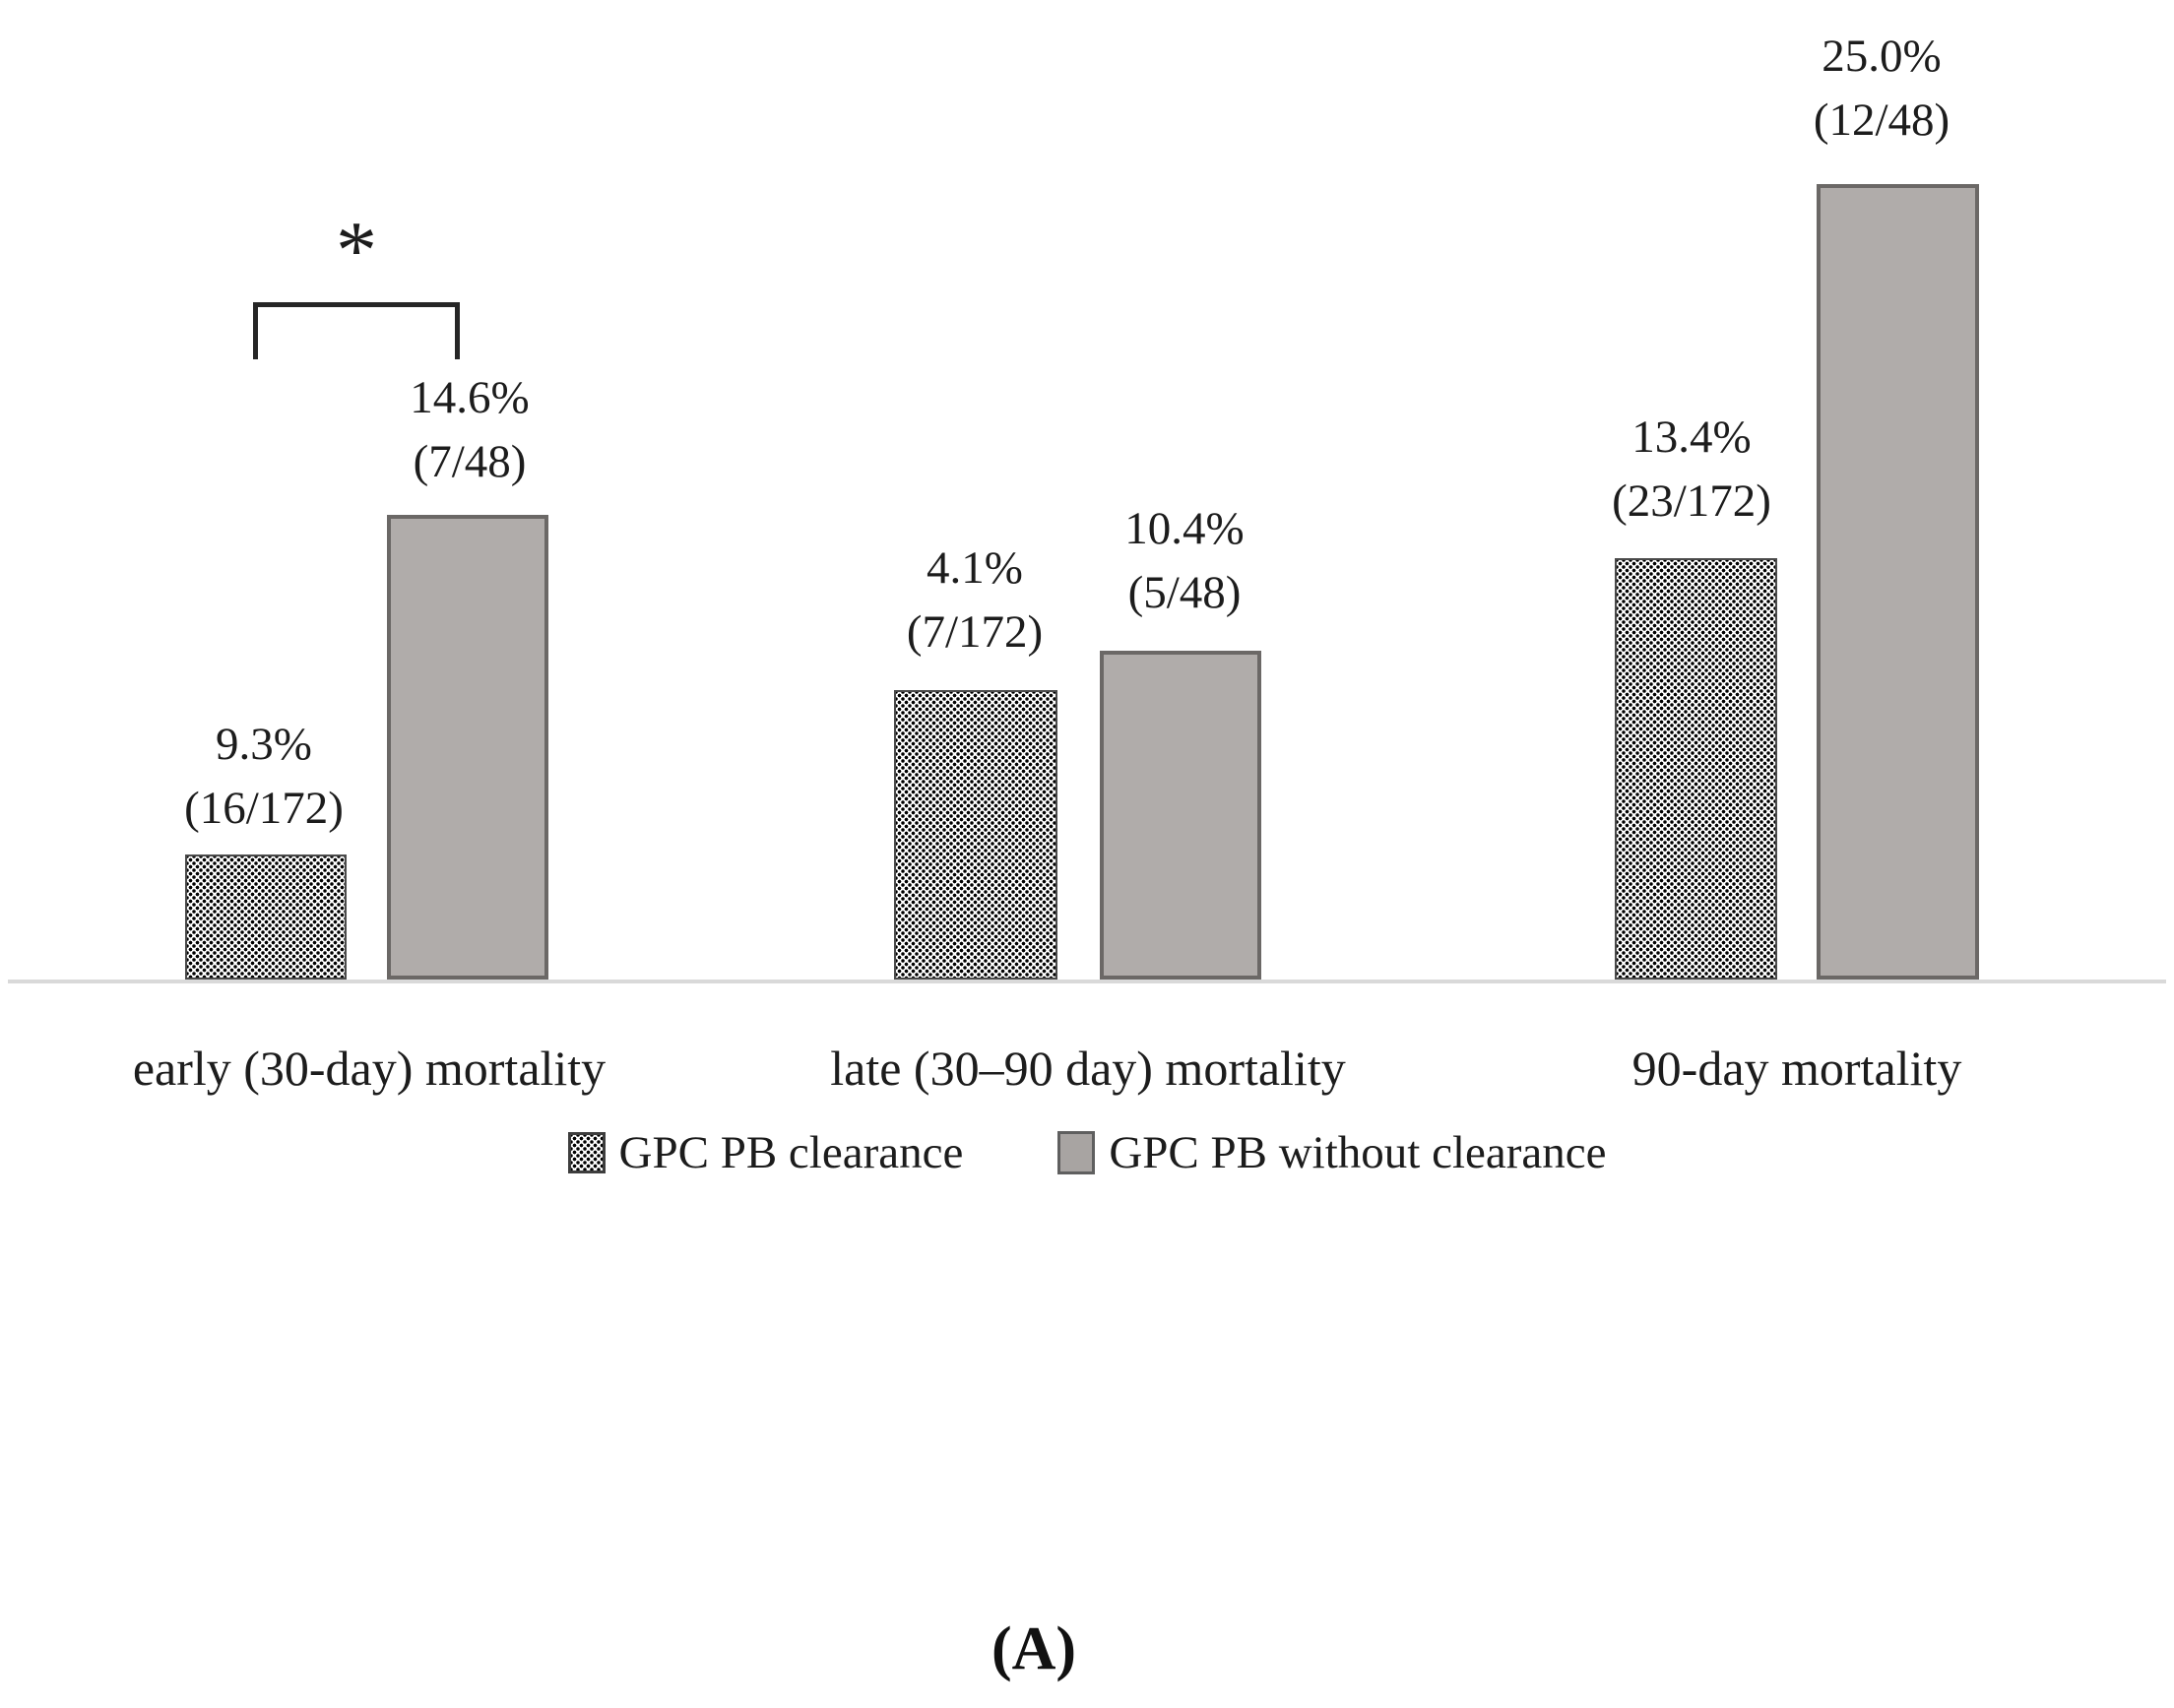 The height and width of the screenshot is (1708, 2174). Describe the element at coordinates (1898, 582) in the screenshot. I see `bar-no-clearance-90day` at that location.